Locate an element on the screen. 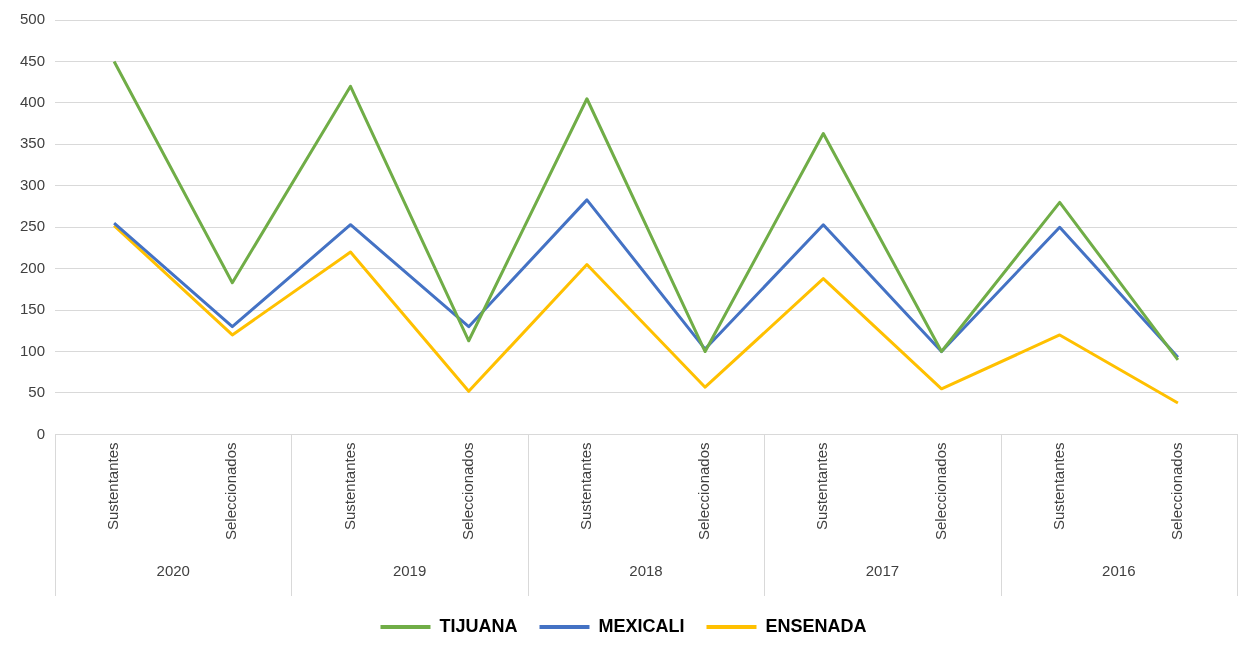  y-tick-label: 300 is located at coordinates (33, 184).